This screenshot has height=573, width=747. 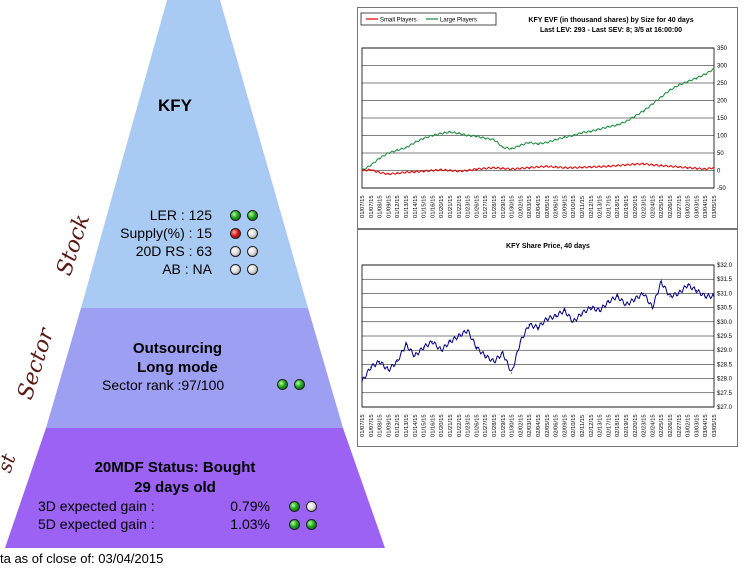 What do you see at coordinates (407, 425) in the screenshot?
I see `x-tick-label: 01/13/15` at bounding box center [407, 425].